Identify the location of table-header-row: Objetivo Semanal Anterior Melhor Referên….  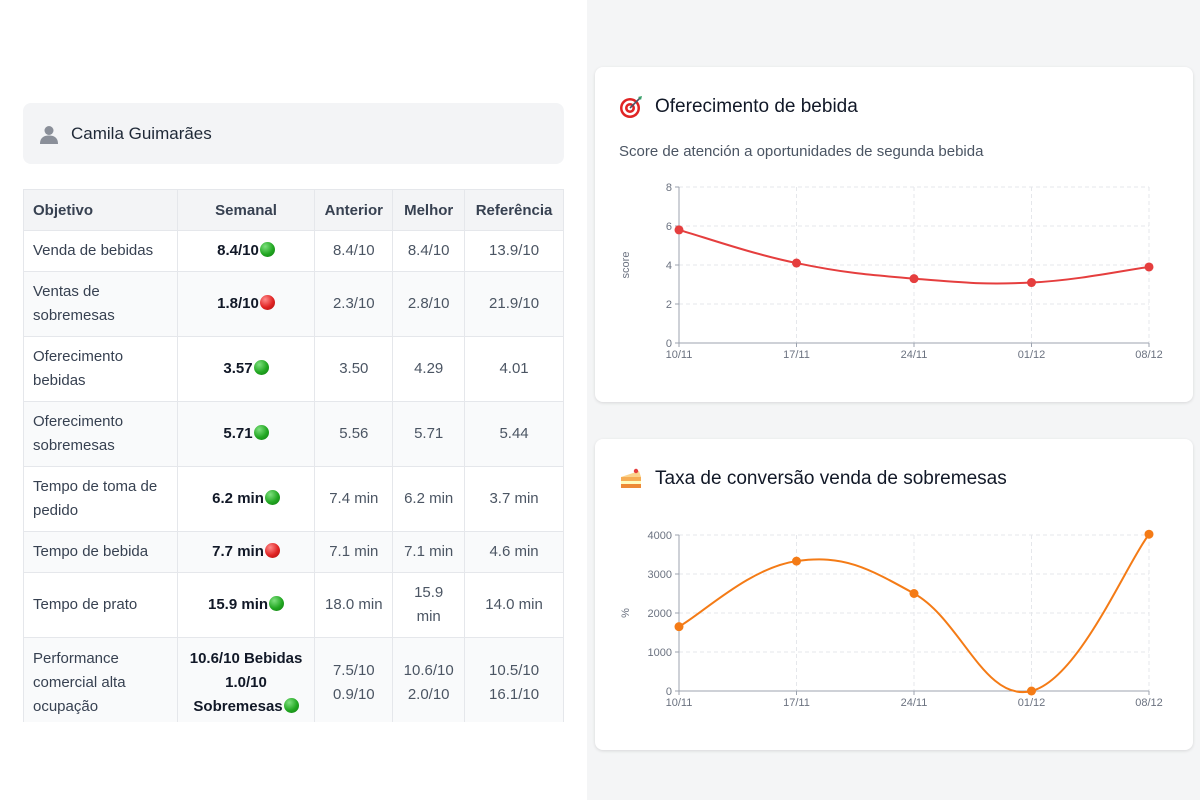
(293, 210).